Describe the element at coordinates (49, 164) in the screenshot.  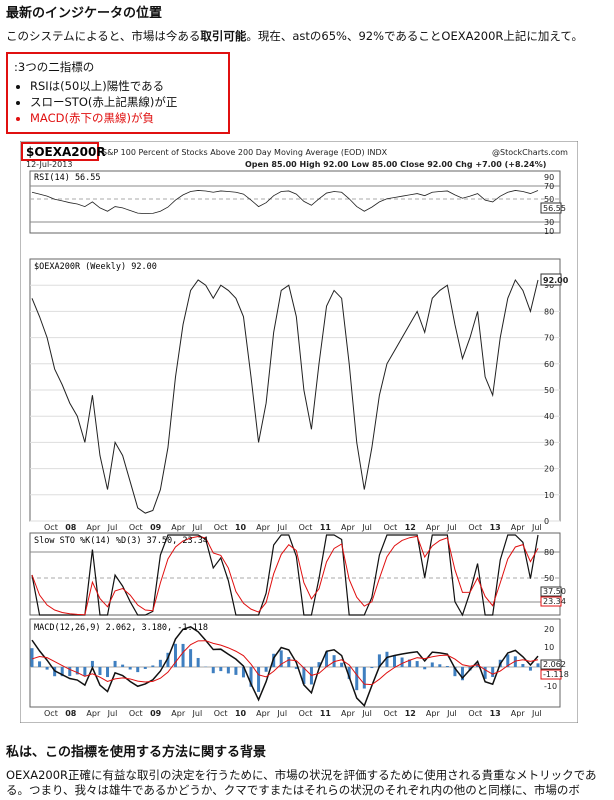
I see `chart-date: 12-Jul-2013` at that location.